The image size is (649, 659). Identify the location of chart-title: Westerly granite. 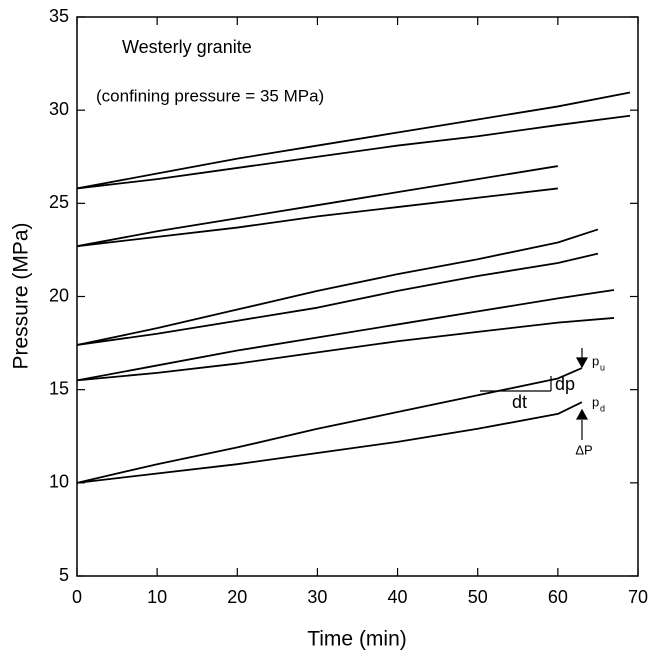
(187, 47).